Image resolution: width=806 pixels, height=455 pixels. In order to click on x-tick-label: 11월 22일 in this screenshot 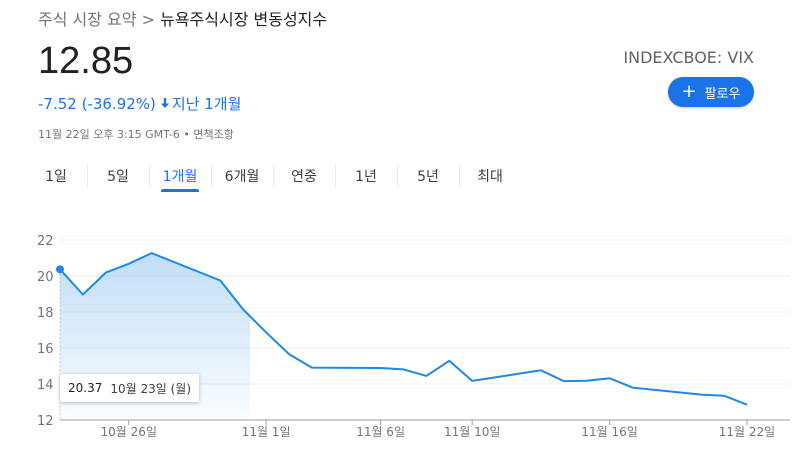, I will do `click(747, 432)`.